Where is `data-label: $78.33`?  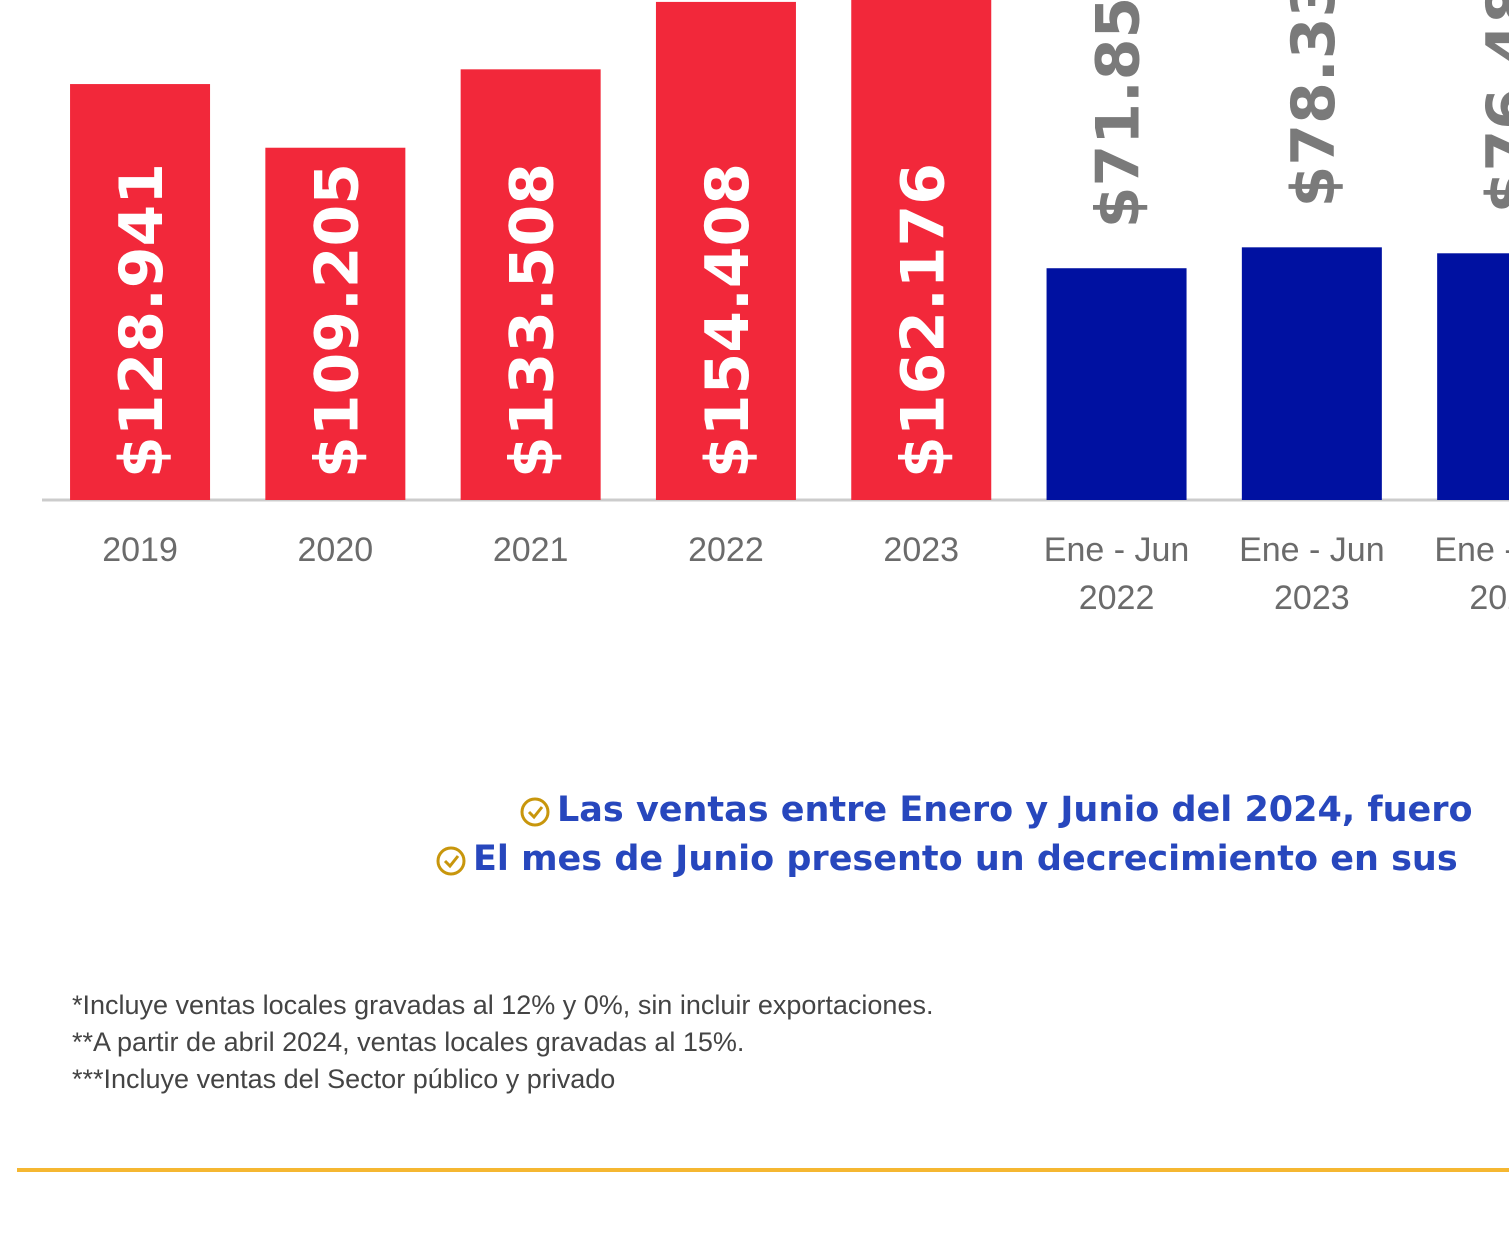 data-label: $78.33 is located at coordinates (1314, 103).